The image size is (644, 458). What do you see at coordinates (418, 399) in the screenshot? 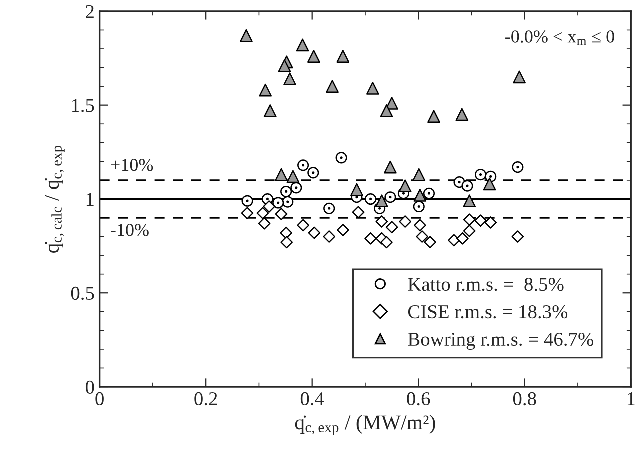
I see `x-tick-label: 0.6` at bounding box center [418, 399].